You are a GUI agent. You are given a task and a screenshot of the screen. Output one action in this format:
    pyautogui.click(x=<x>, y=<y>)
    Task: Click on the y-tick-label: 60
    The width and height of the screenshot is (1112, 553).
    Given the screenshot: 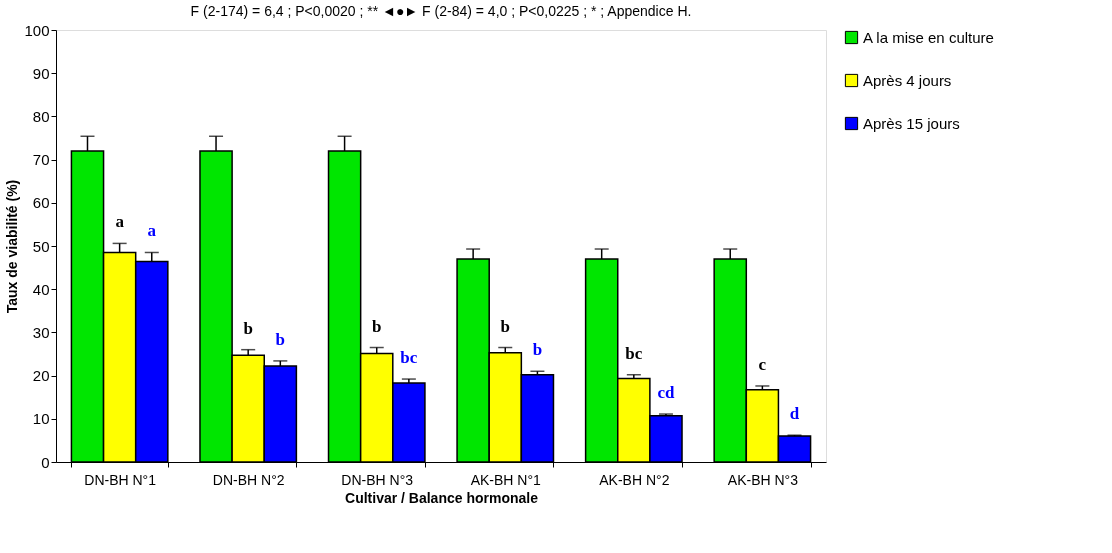 What is the action you would take?
    pyautogui.click(x=41, y=203)
    